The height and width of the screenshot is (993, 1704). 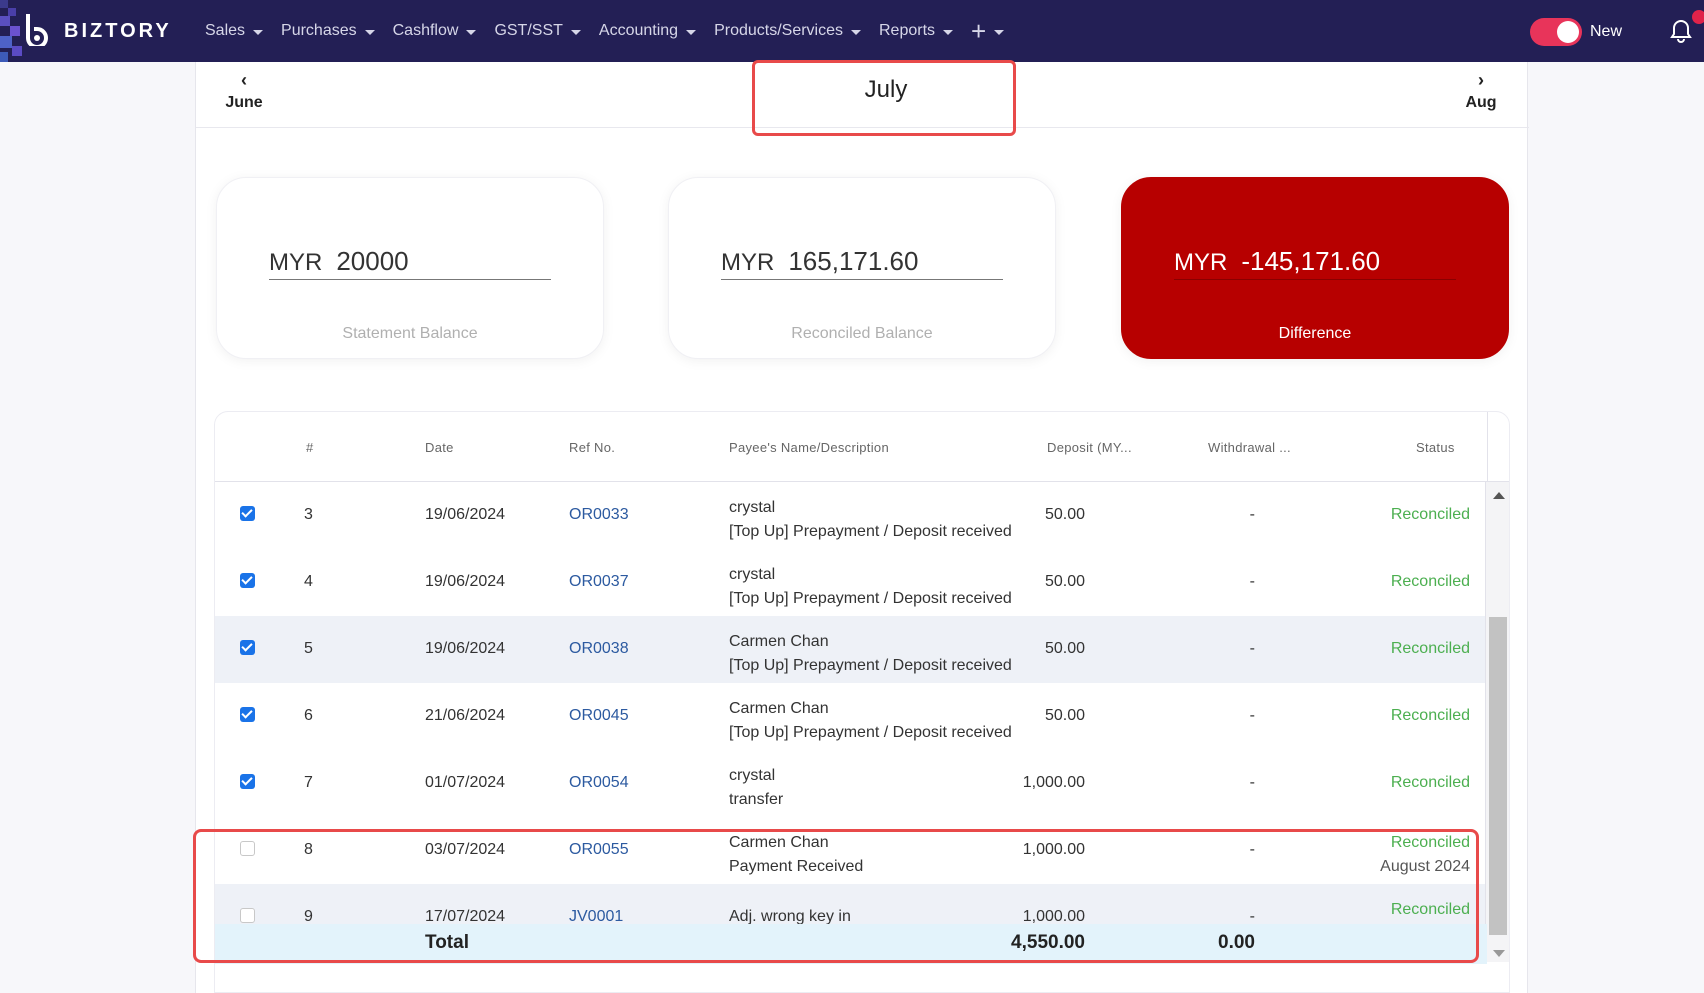 What do you see at coordinates (1236, 942) in the screenshot?
I see `total-withdrawal: 0.00` at bounding box center [1236, 942].